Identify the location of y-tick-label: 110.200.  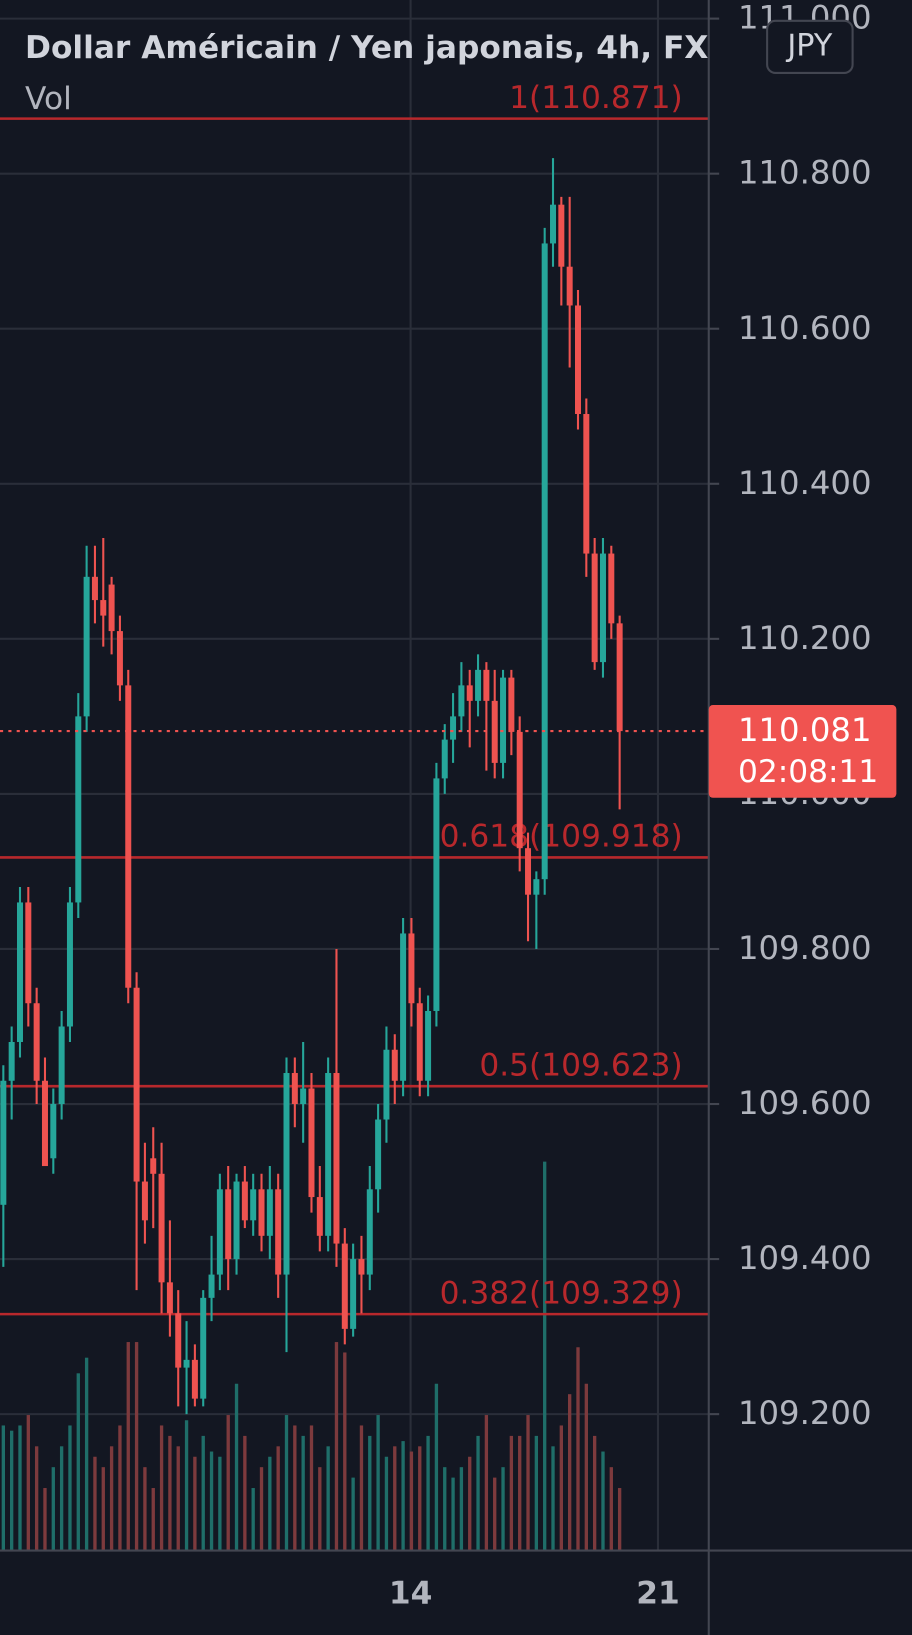
(805, 638).